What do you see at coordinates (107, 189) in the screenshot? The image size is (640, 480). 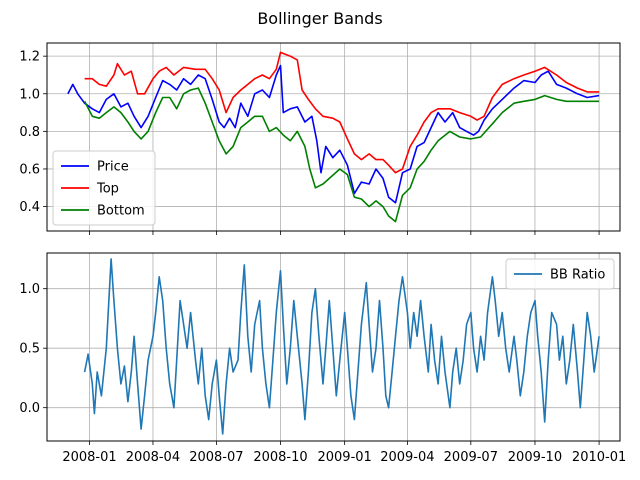 I see `legend-label: Top` at bounding box center [107, 189].